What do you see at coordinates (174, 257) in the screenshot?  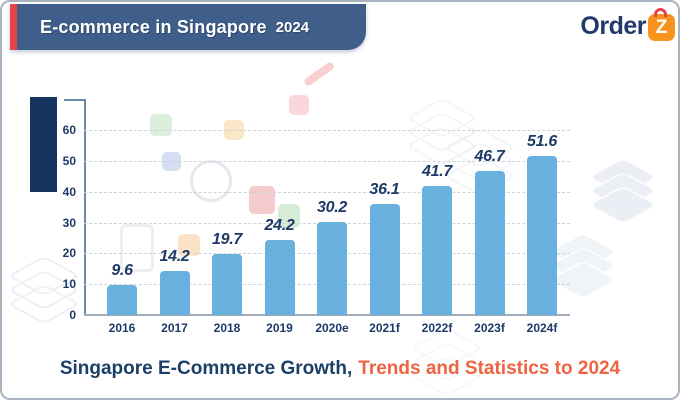 I see `bar-value-label: 14.2` at bounding box center [174, 257].